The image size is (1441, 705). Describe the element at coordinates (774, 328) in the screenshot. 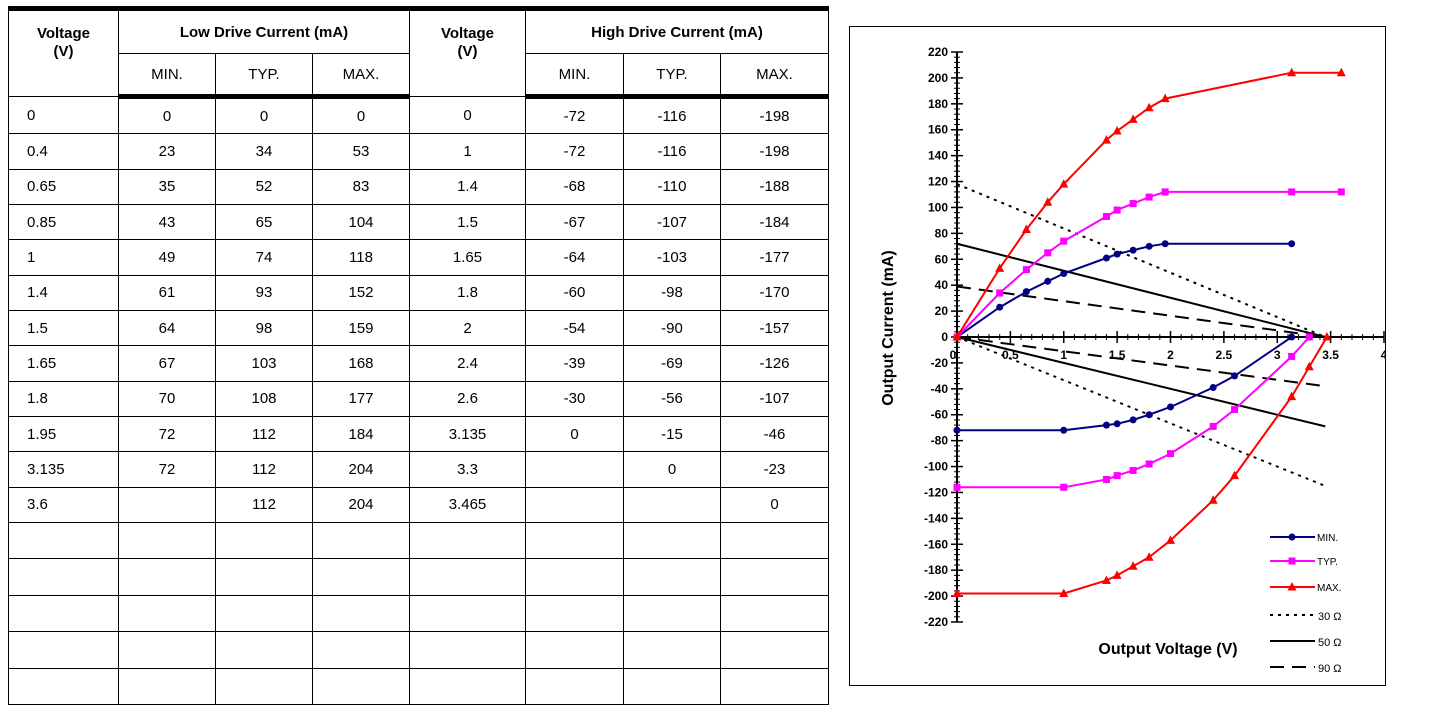

I see `table-cell: -157` at that location.